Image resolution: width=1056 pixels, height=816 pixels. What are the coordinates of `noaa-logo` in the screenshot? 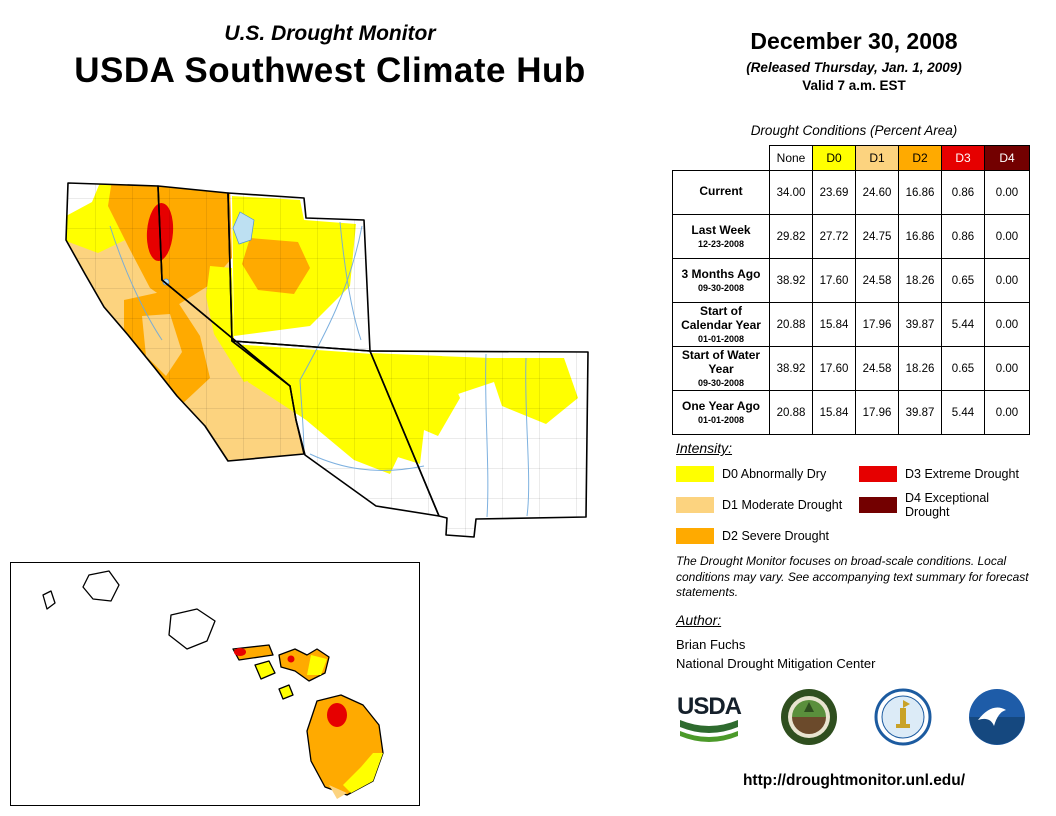 It's located at (997, 717).